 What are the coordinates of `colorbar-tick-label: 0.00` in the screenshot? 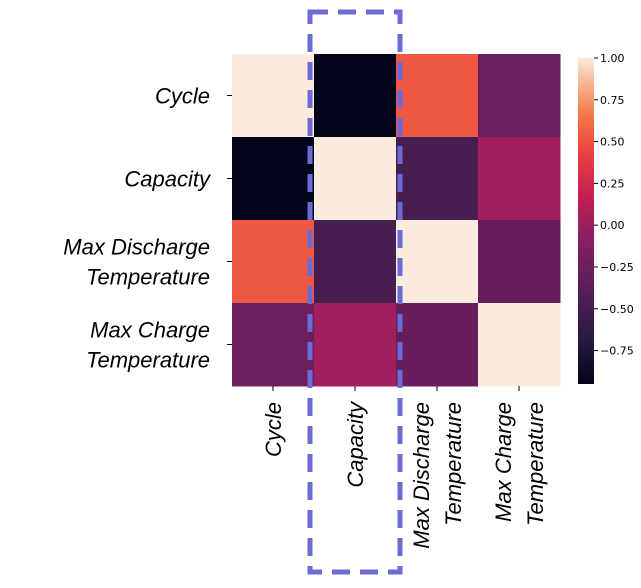 It's located at (612, 225).